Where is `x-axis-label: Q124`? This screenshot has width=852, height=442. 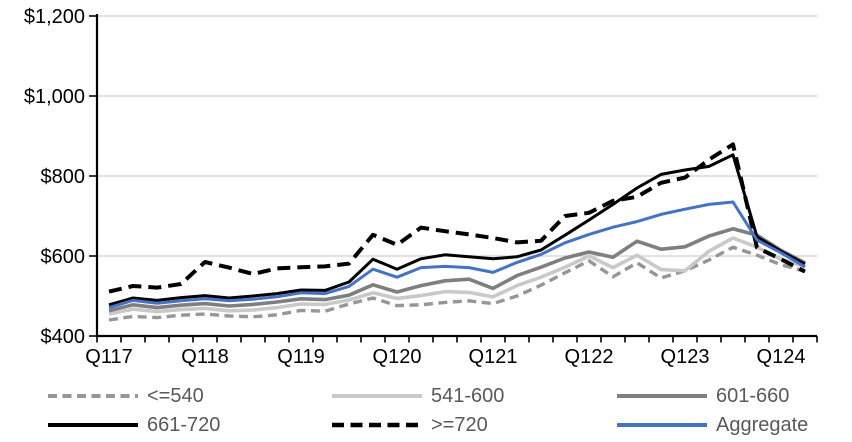 x-axis-label: Q124 is located at coordinates (781, 357).